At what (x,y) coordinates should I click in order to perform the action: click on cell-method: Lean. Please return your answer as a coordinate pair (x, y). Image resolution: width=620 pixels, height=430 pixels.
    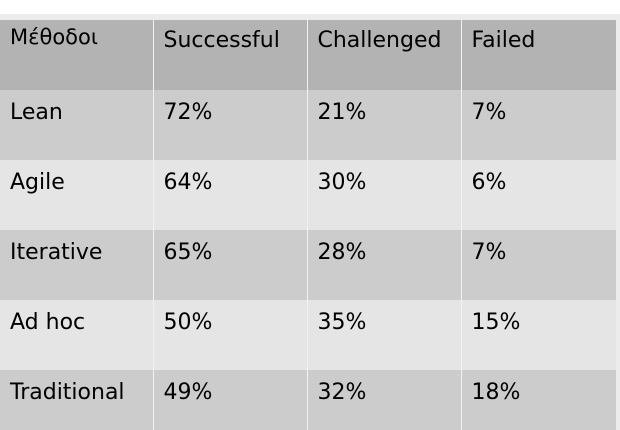
    Looking at the image, I should click on (77, 125).